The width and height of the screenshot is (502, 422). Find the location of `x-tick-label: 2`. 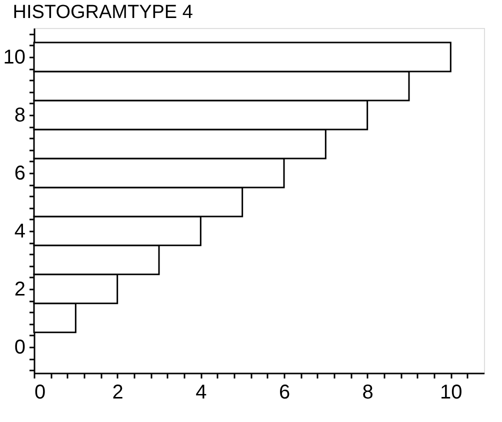

x-tick-label: 2 is located at coordinates (118, 393).